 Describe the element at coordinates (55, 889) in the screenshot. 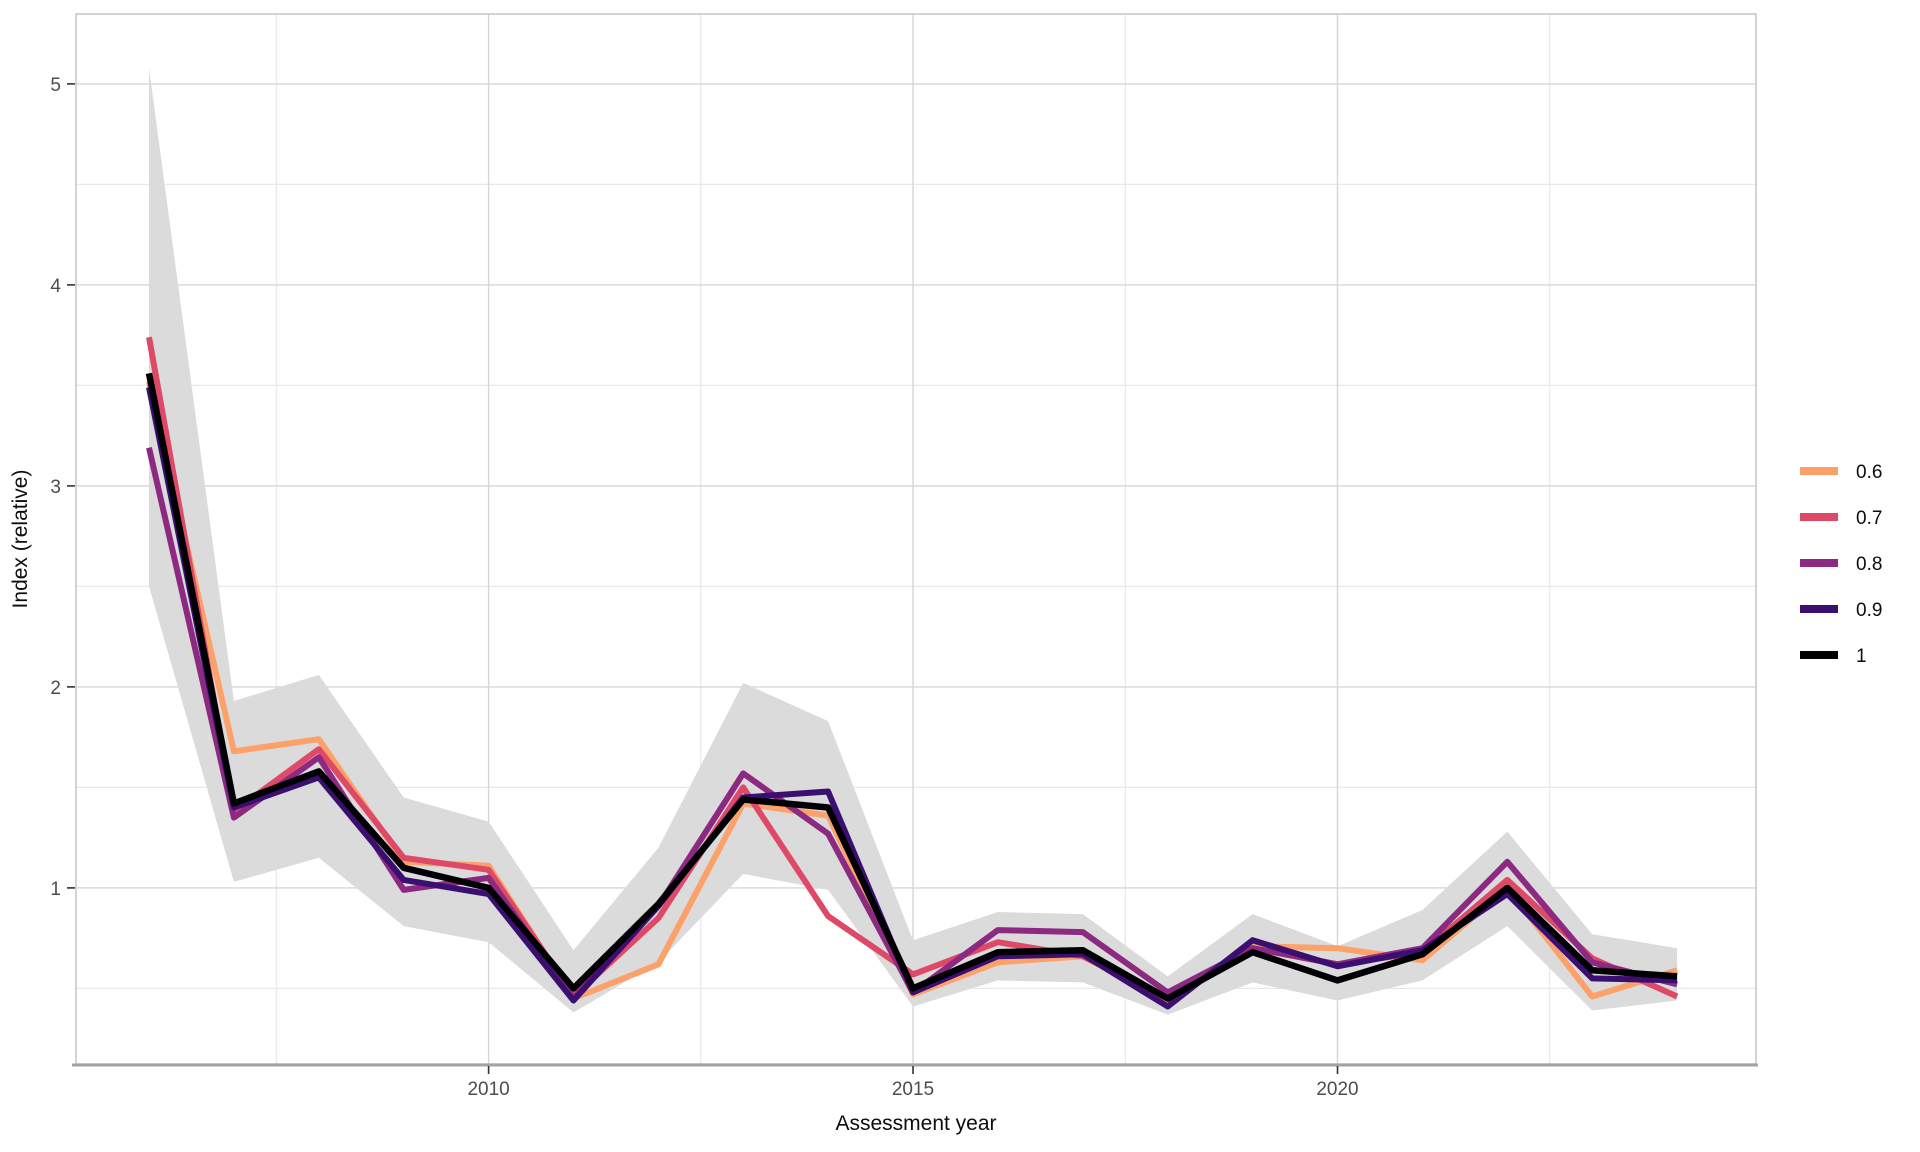

I see `y-tick-label: 1` at that location.